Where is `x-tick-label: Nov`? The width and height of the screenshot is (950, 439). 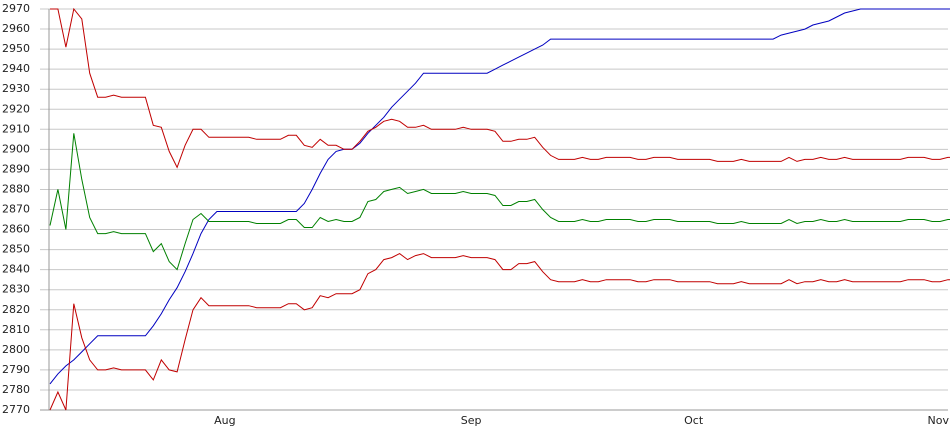 x-tick-label: Nov is located at coordinates (939, 420).